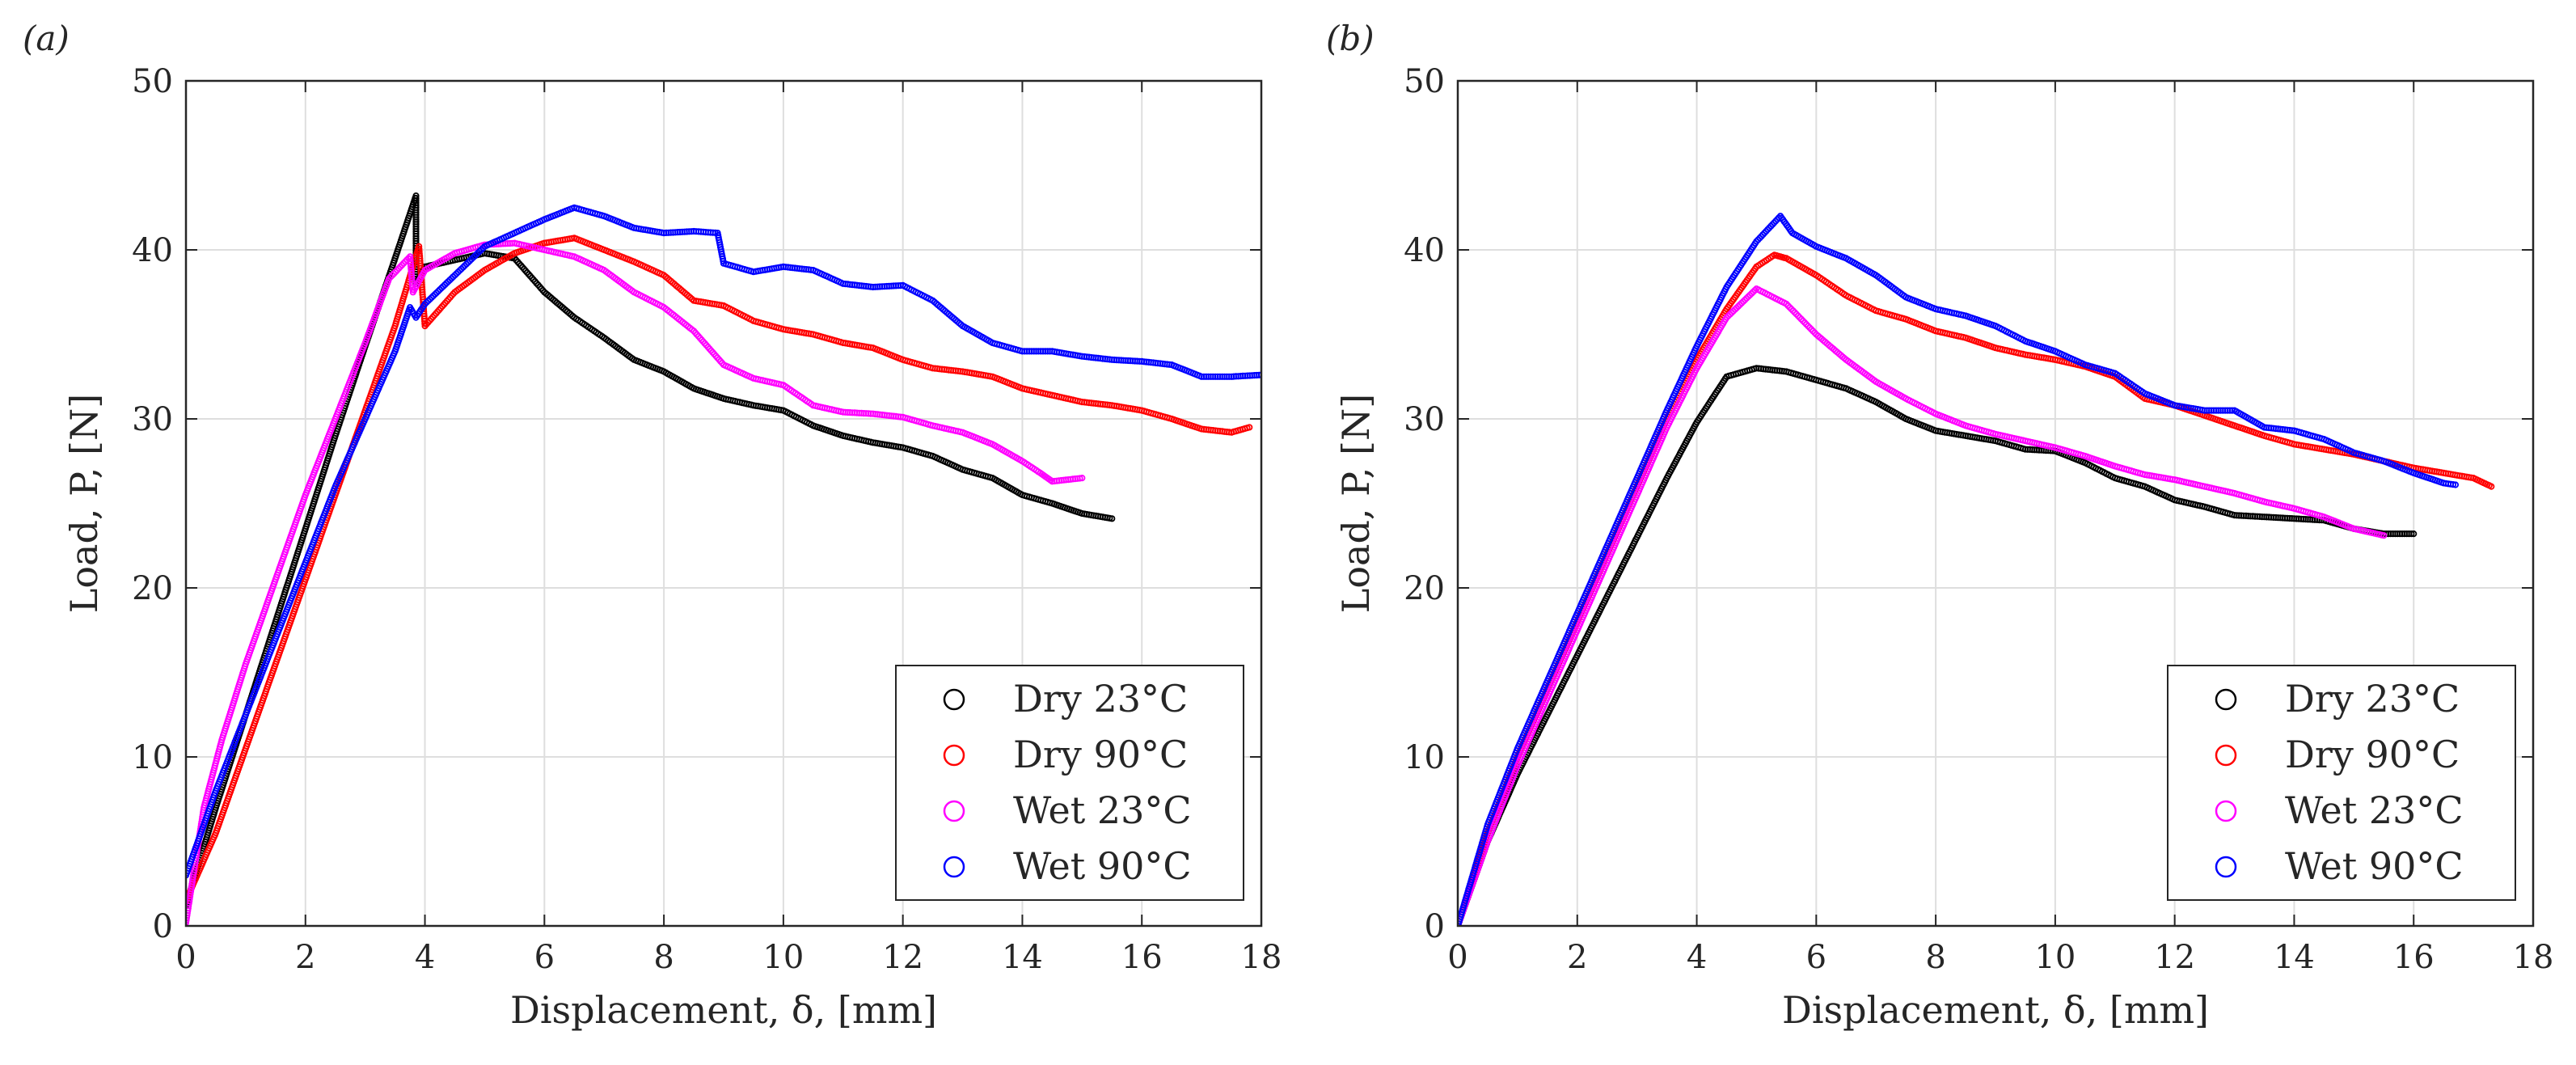 This screenshot has height=1065, width=2576. Describe the element at coordinates (1102, 866) in the screenshot. I see `legend-entry: Wet 90°C` at that location.